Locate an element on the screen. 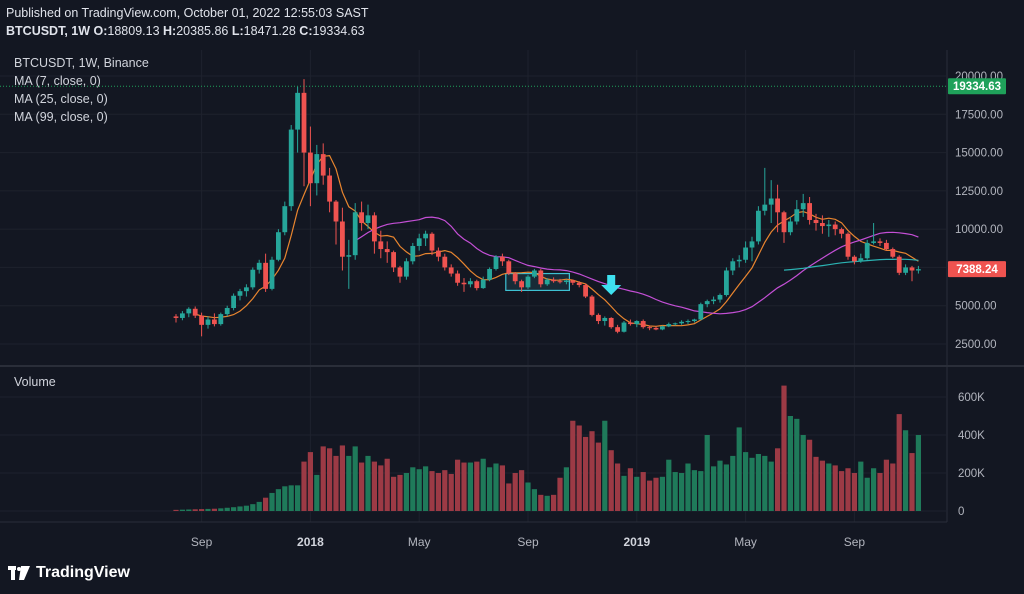  legend-volume: Volume is located at coordinates (35, 382).